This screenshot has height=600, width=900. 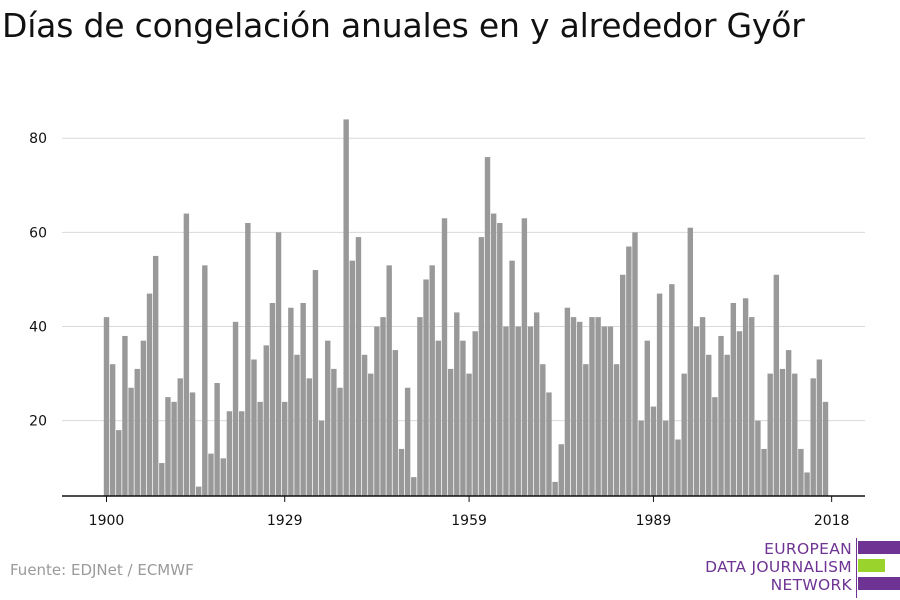 What do you see at coordinates (586, 430) in the screenshot?
I see `bar-year-1978` at bounding box center [586, 430].